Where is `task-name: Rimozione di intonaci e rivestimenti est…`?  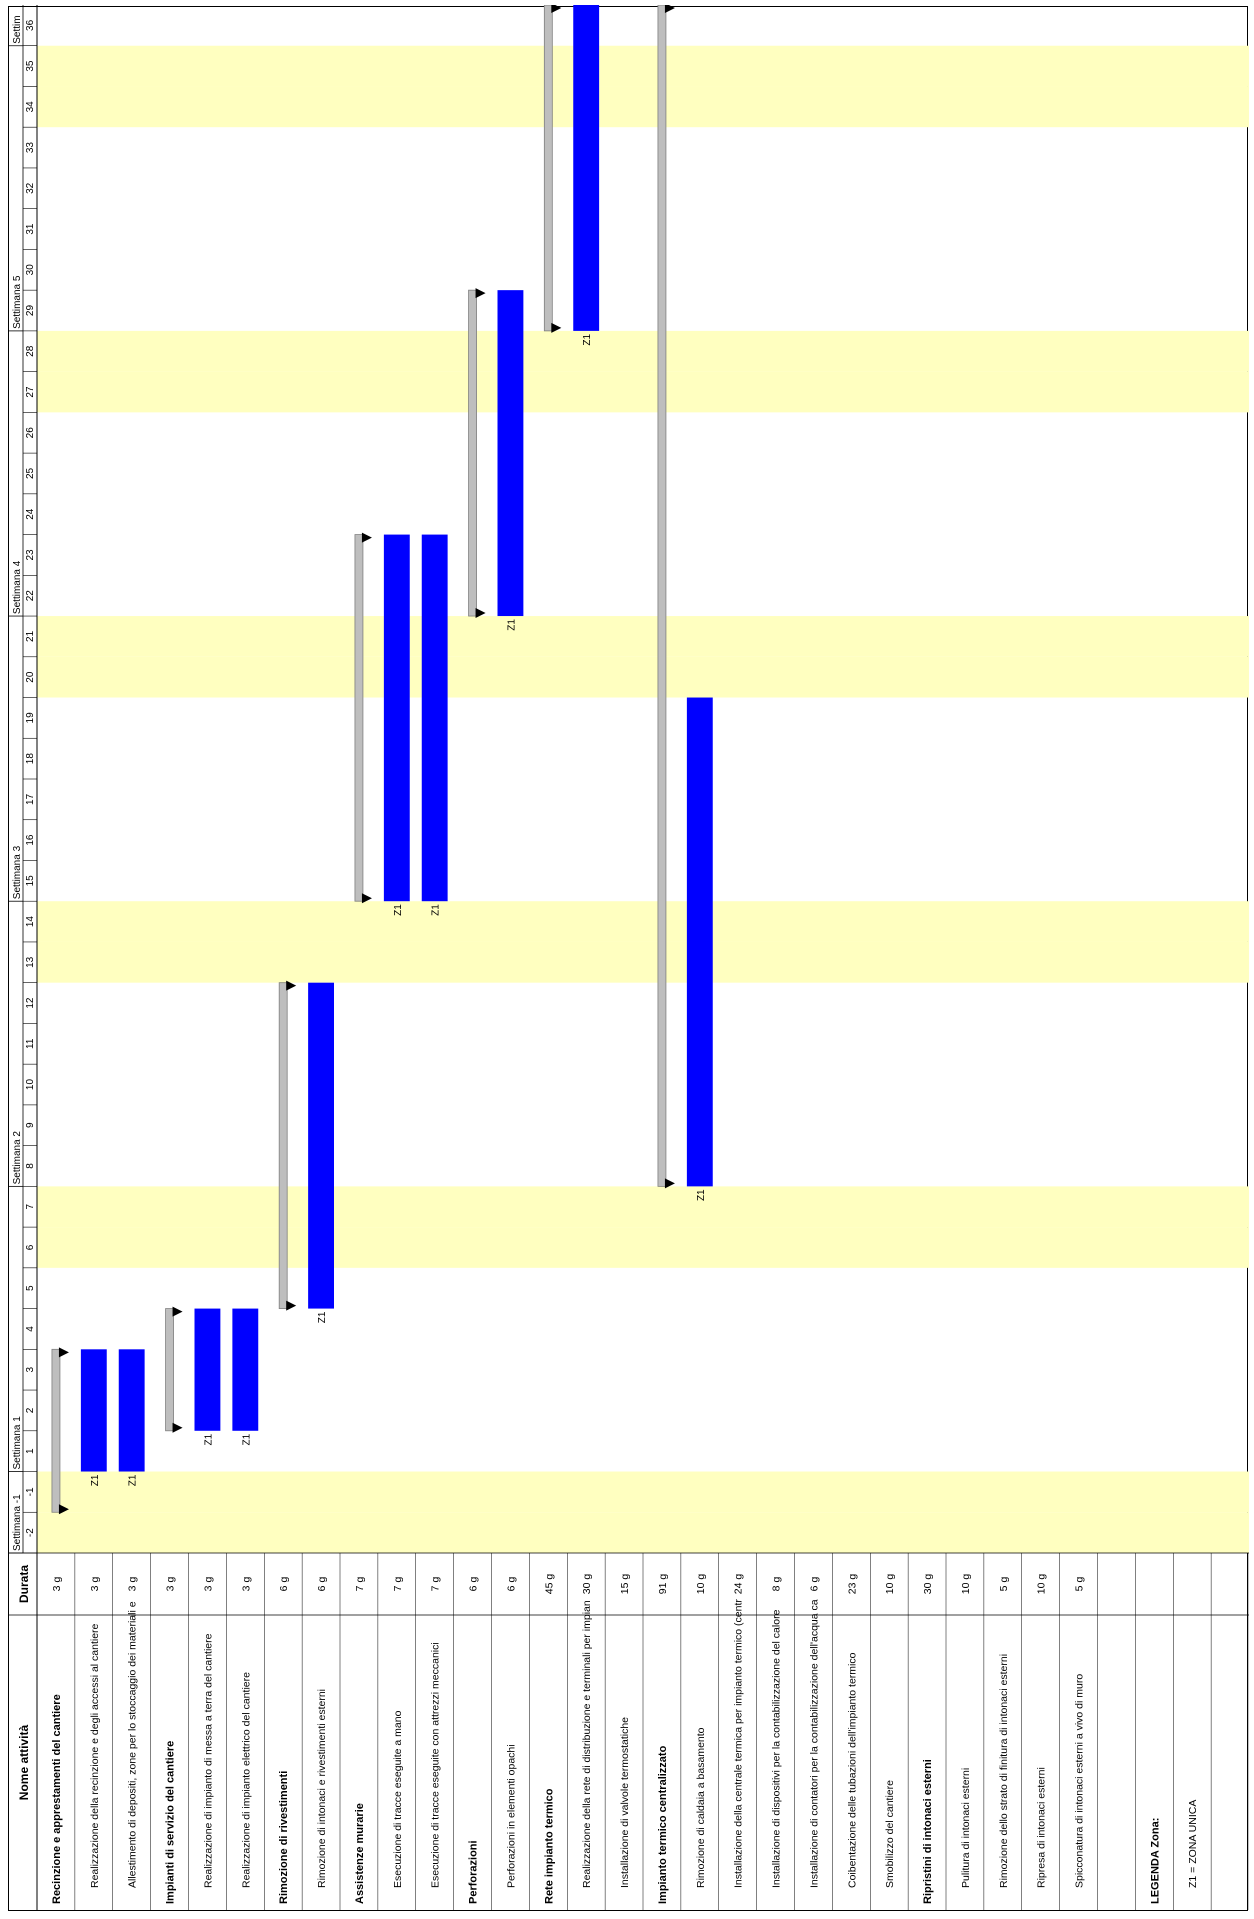 task-name: Rimozione di intonaci e rivestimenti est… is located at coordinates (322, 1788).